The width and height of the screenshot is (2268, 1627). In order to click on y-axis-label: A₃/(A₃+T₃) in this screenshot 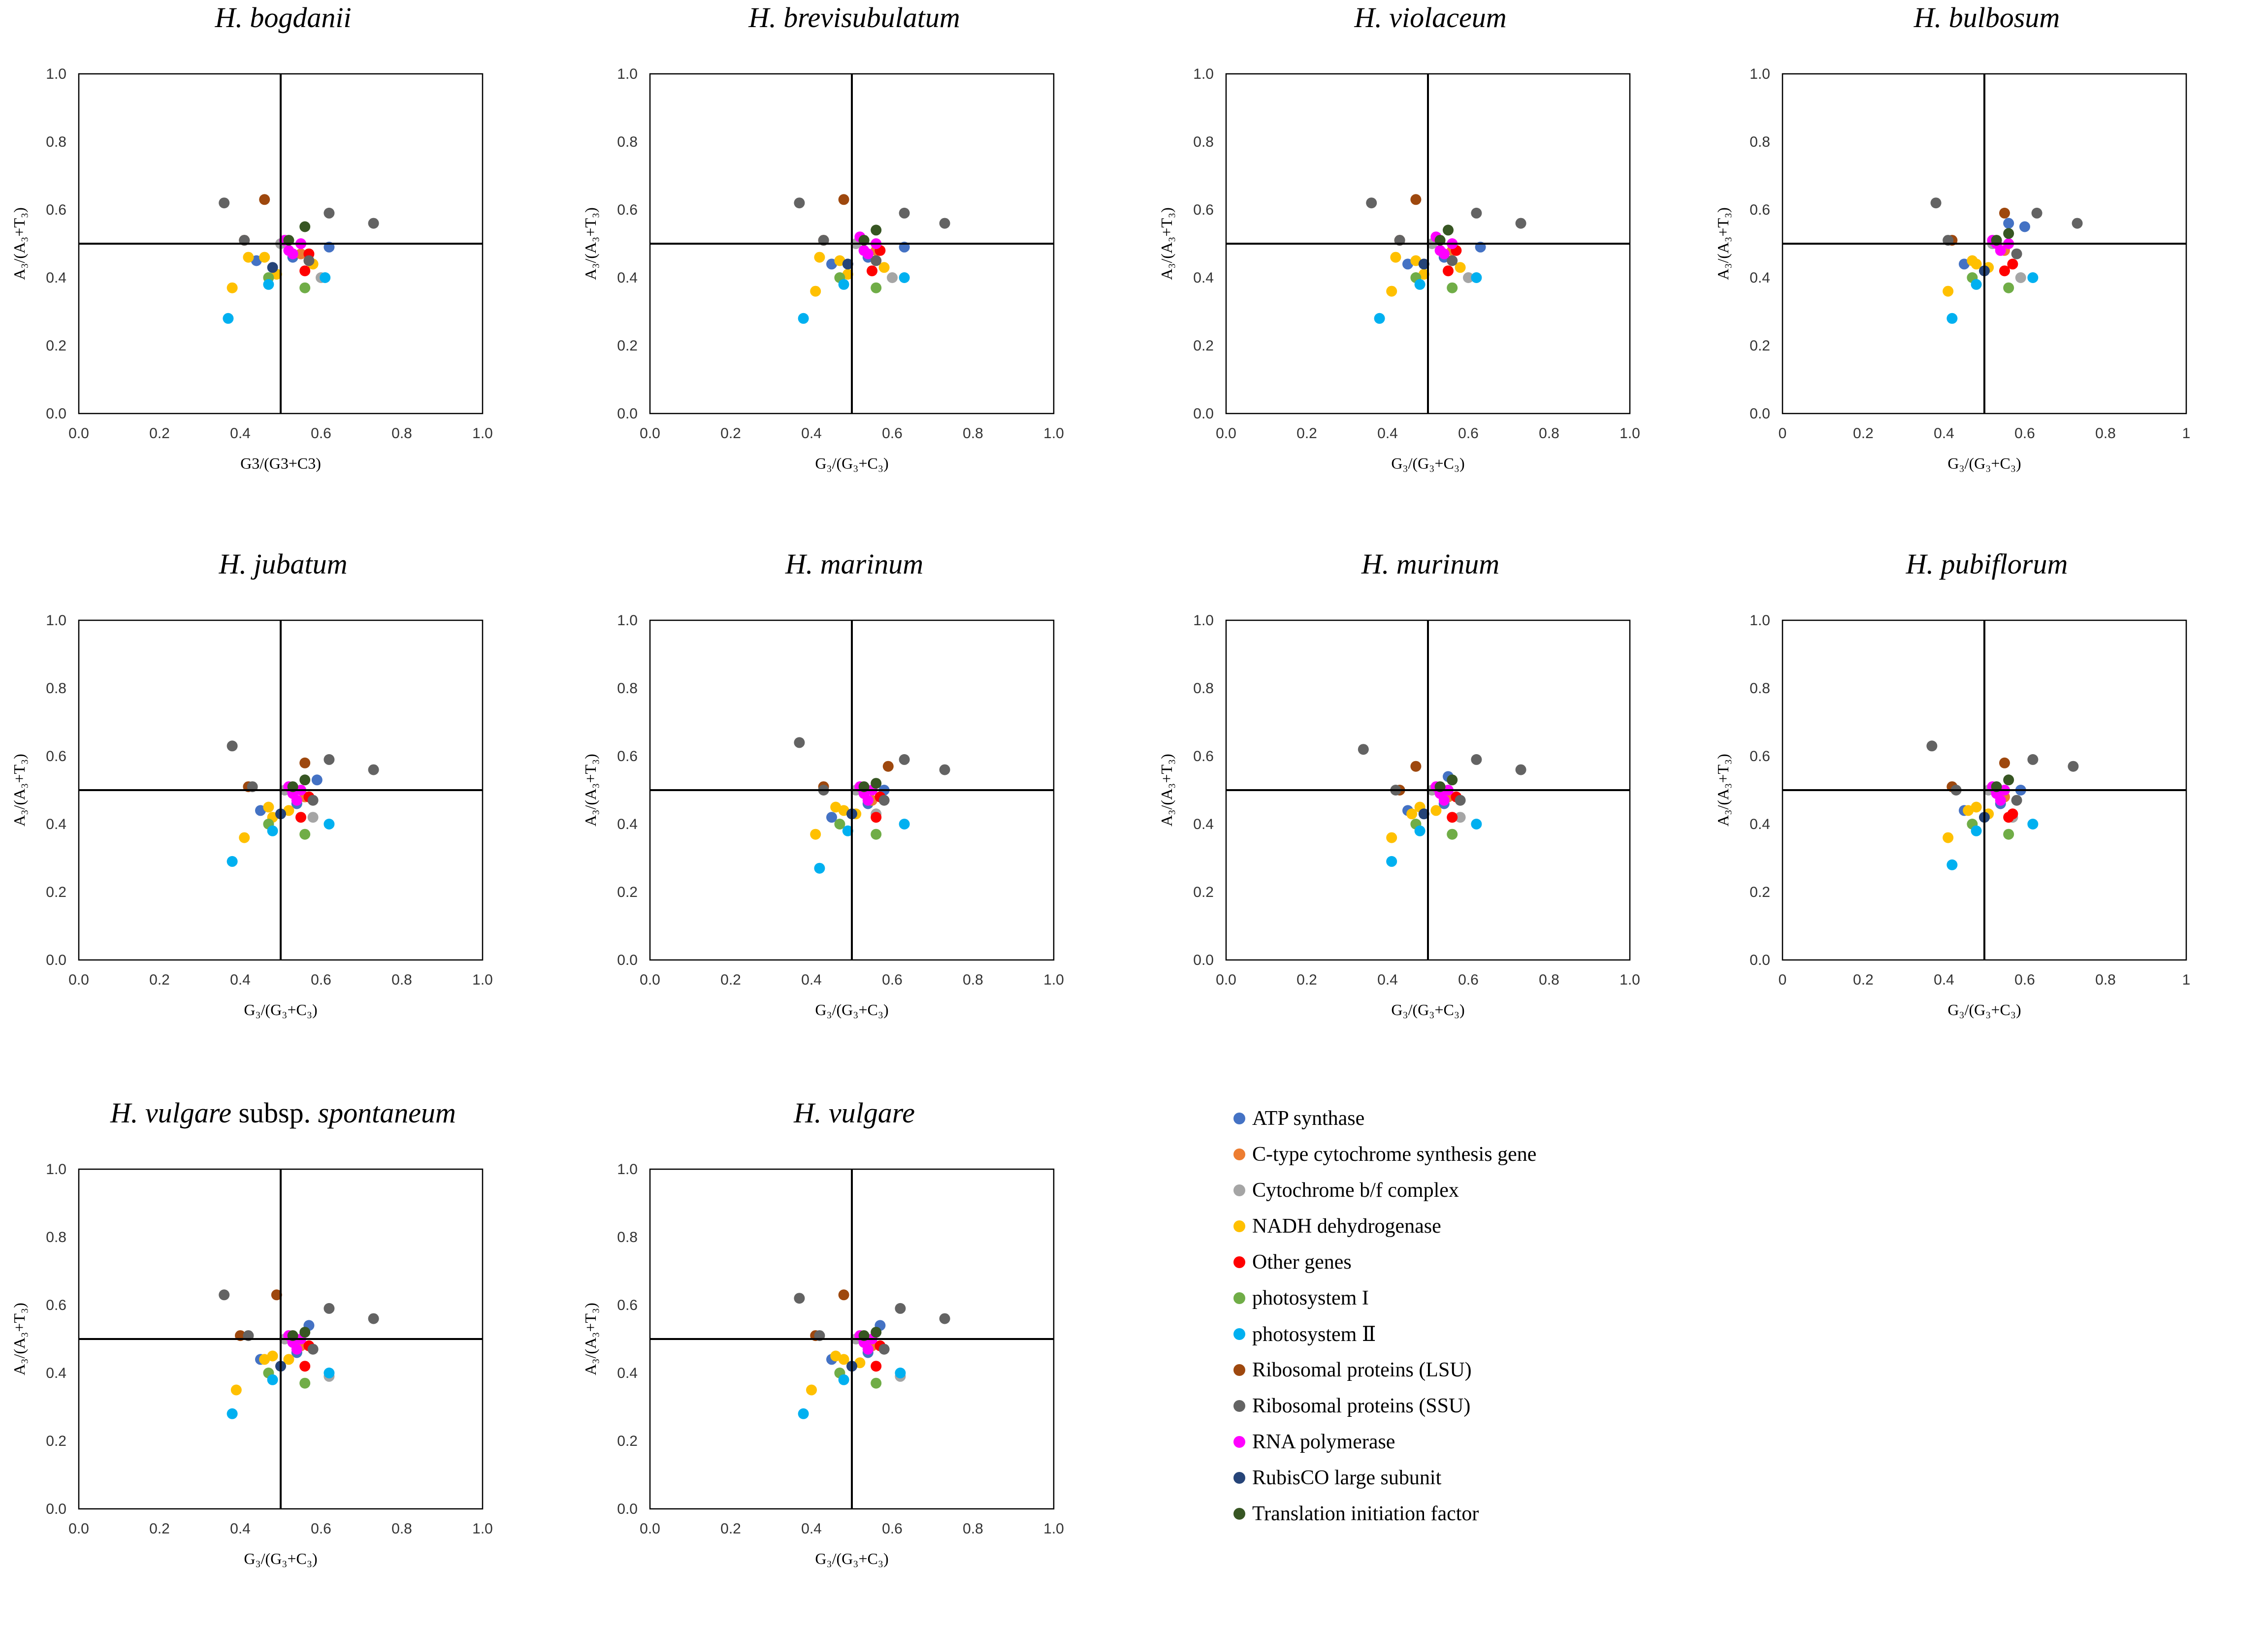, I will do `click(590, 243)`.